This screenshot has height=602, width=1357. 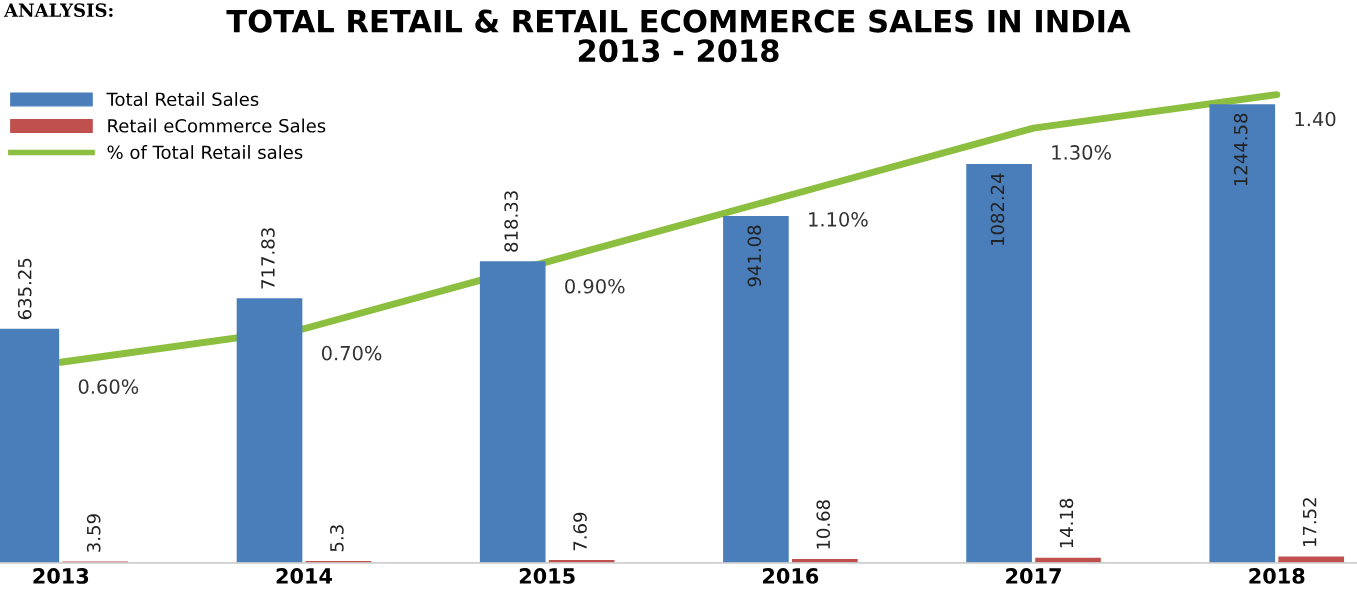 What do you see at coordinates (58, 10) in the screenshot?
I see `text: ANALYSIS:` at bounding box center [58, 10].